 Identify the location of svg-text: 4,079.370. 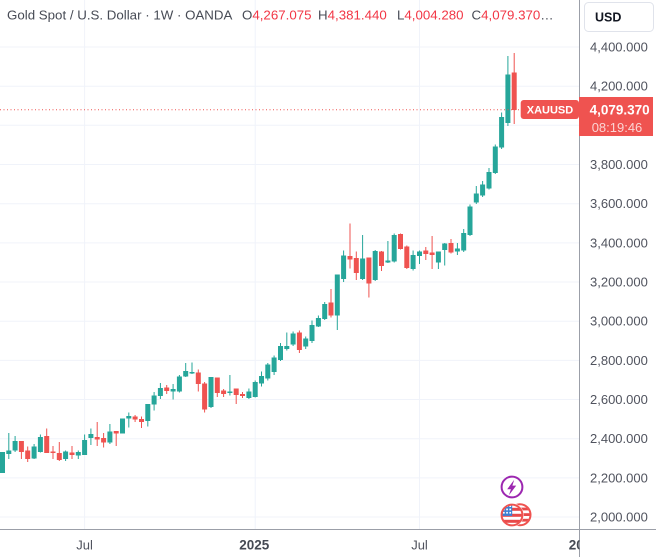
(620, 110).